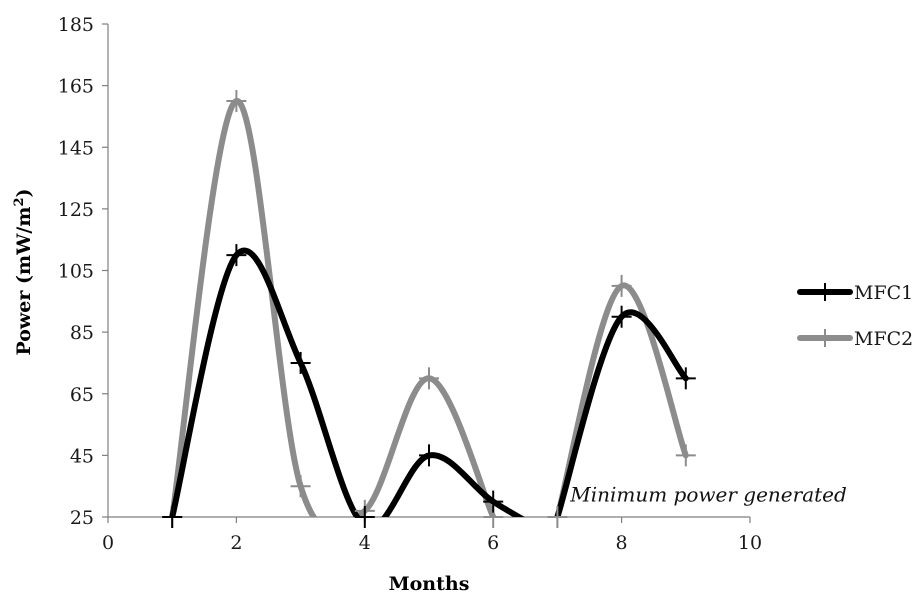  Describe the element at coordinates (76, 25) in the screenshot. I see `y-tick-label: 185` at that location.